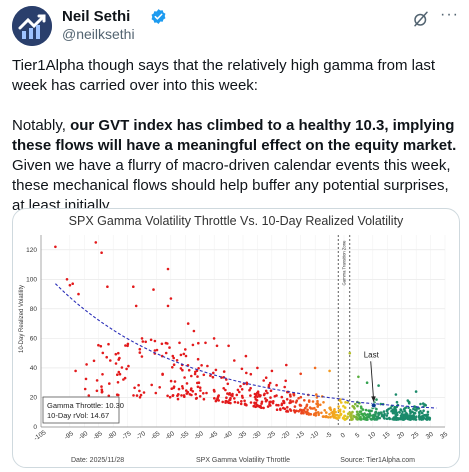 The width and height of the screenshot is (469, 472). Describe the element at coordinates (96, 16) in the screenshot. I see `author-name: Neil Sethi` at that location.